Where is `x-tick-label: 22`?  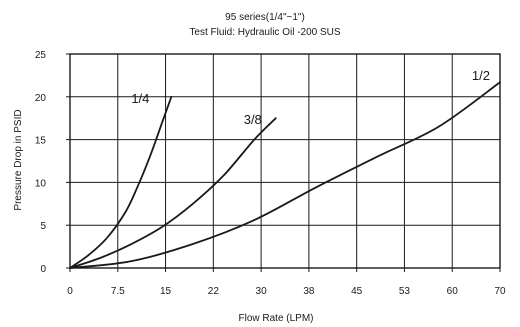
x-tick-label: 22 is located at coordinates (214, 291).